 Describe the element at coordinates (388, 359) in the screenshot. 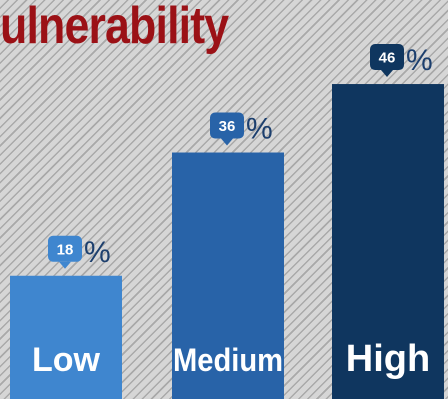

I see `category-label-high: High` at that location.